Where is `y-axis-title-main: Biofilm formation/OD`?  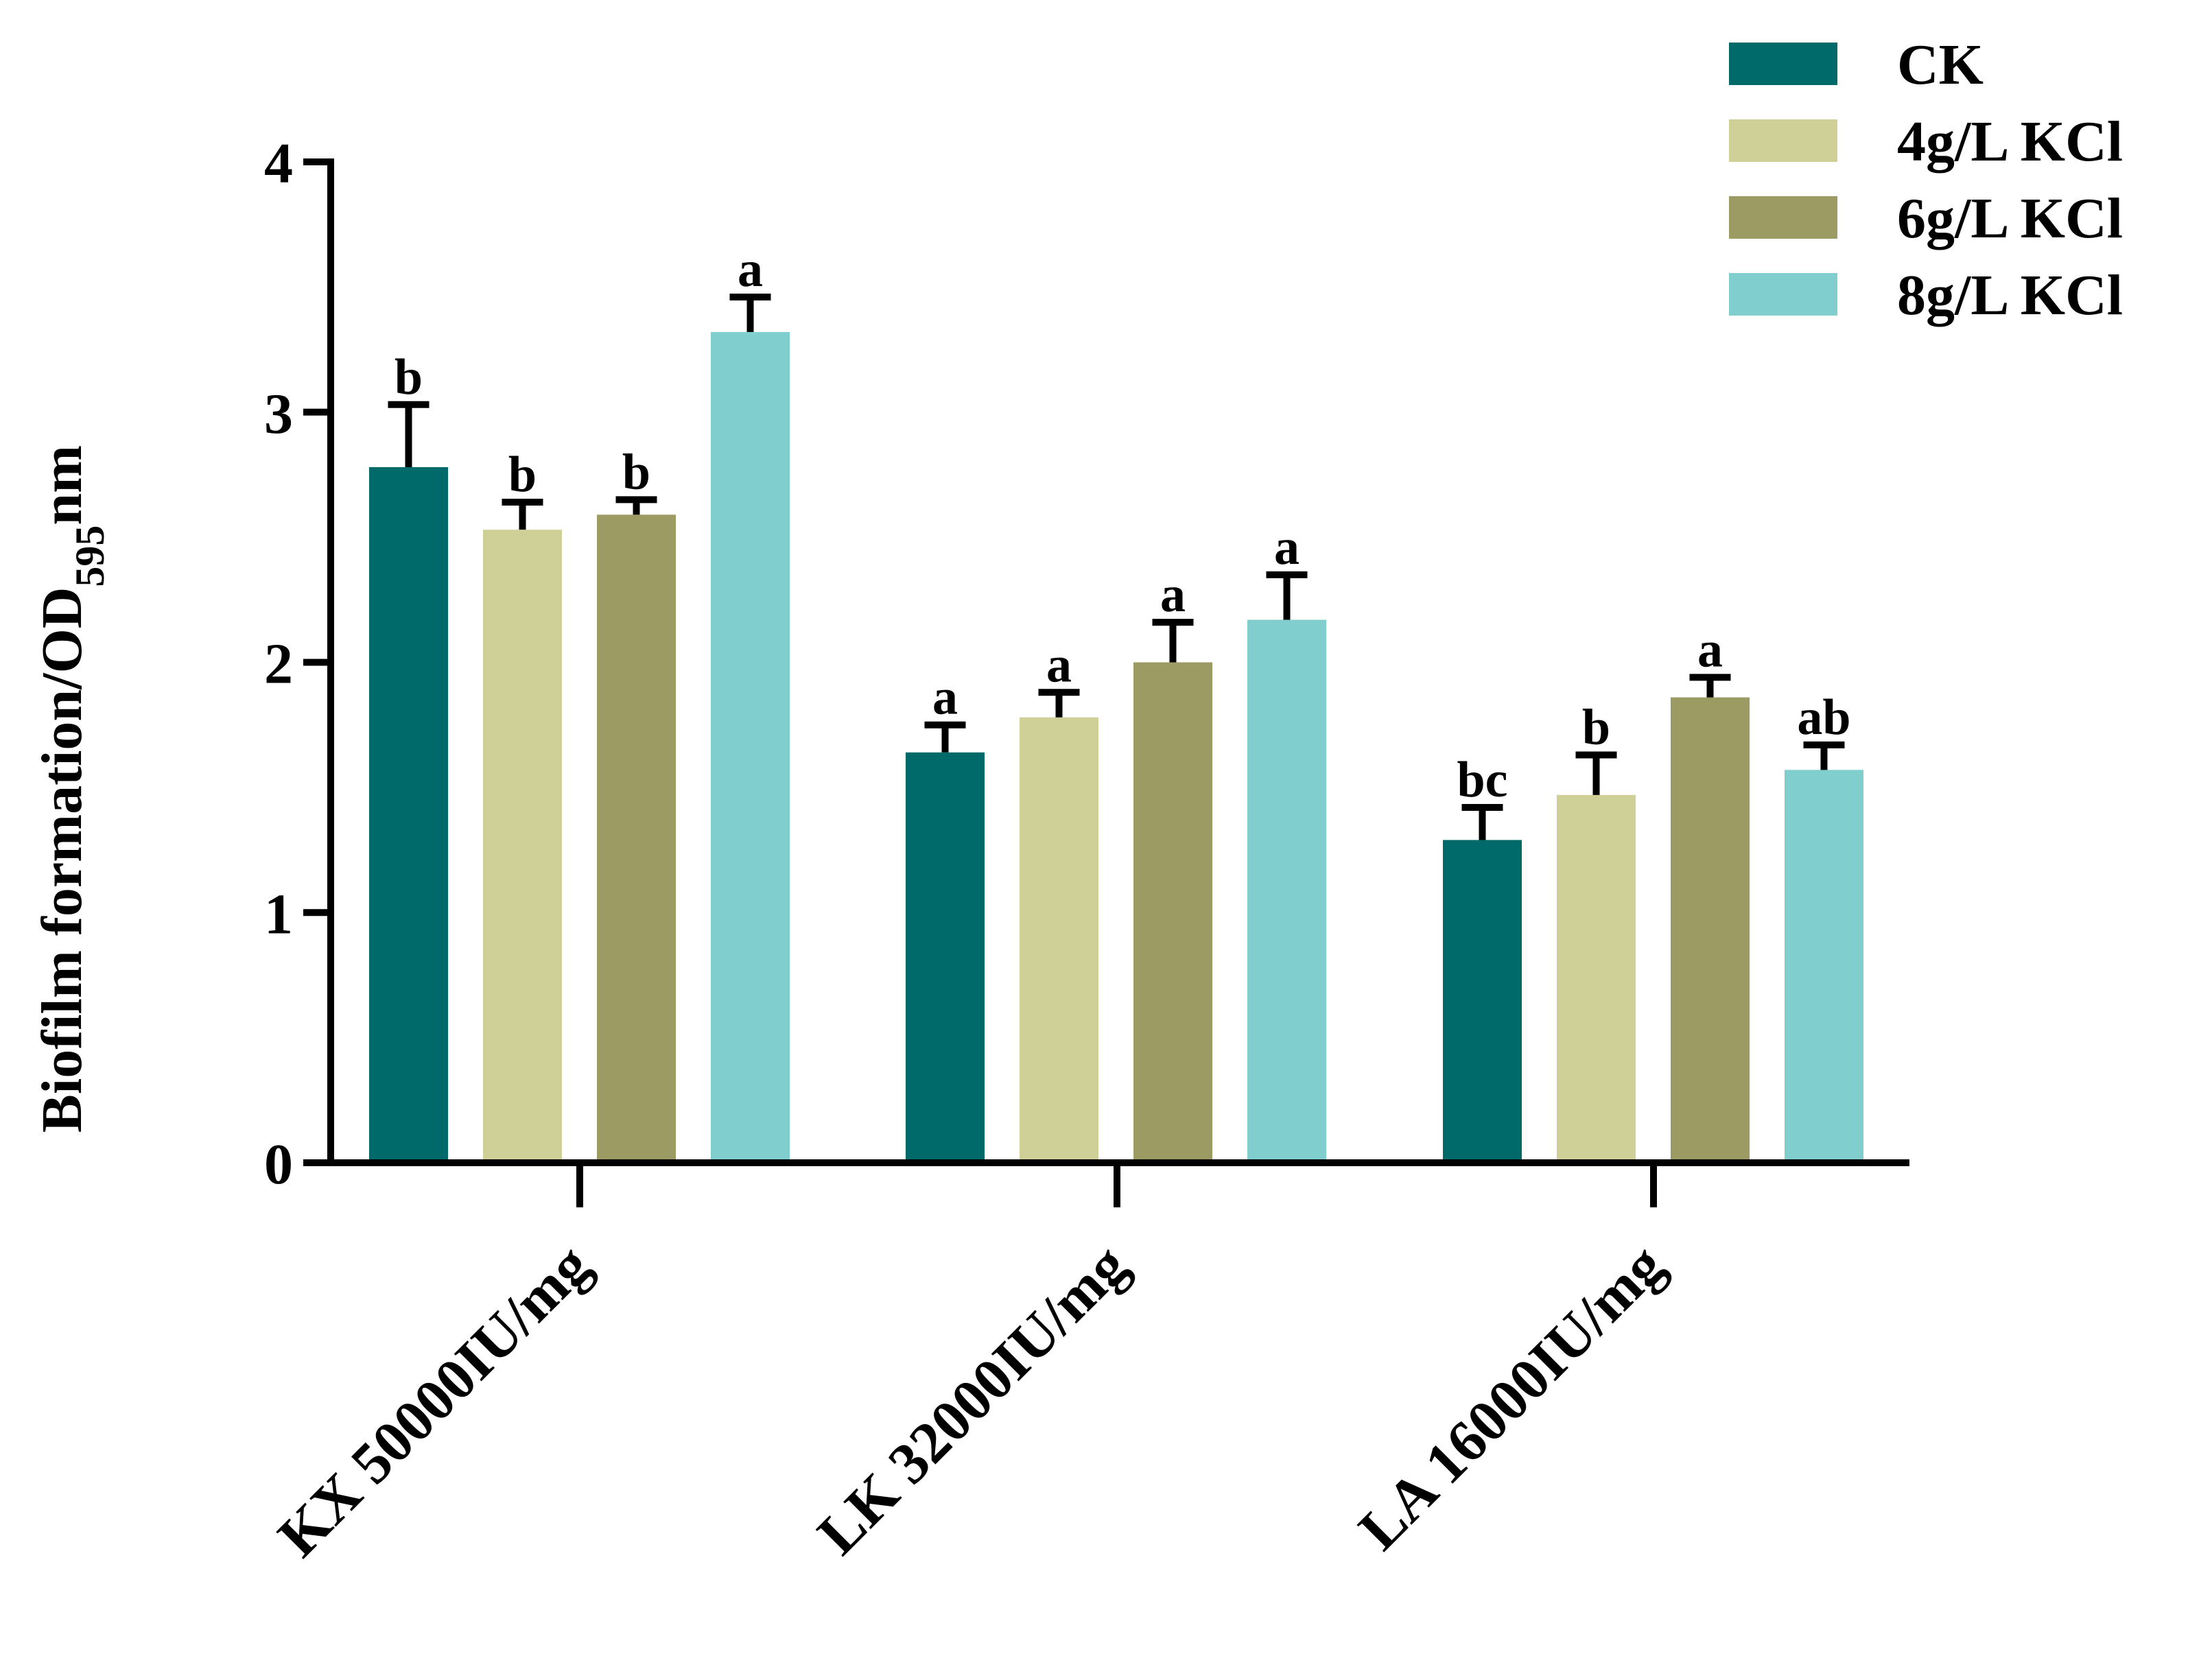
y-axis-title-main: Biofilm formation/OD is located at coordinates (62, 860).